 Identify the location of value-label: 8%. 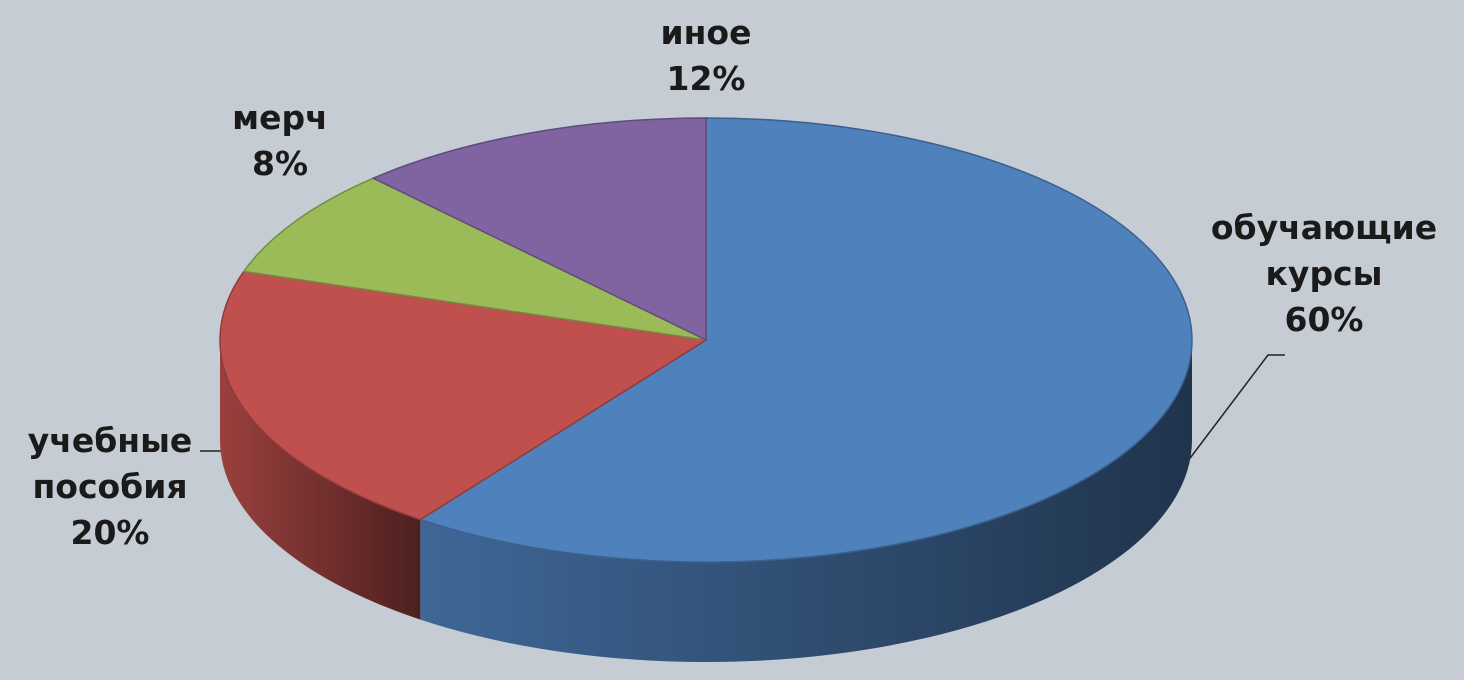
(280, 163).